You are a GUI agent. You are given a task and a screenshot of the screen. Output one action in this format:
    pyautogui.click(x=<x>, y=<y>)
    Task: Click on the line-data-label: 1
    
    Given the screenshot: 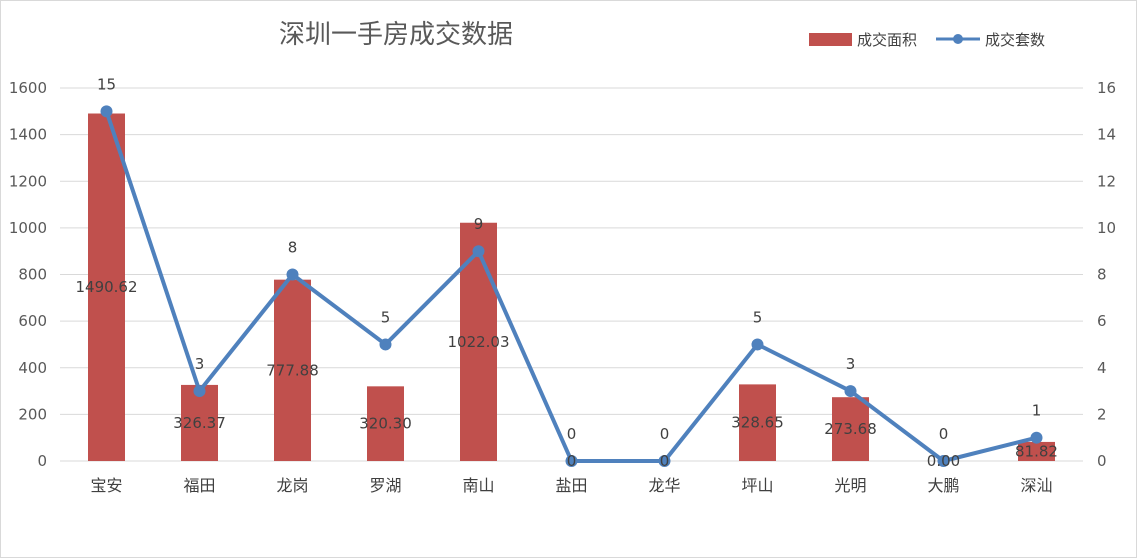 What is the action you would take?
    pyautogui.click(x=1037, y=411)
    